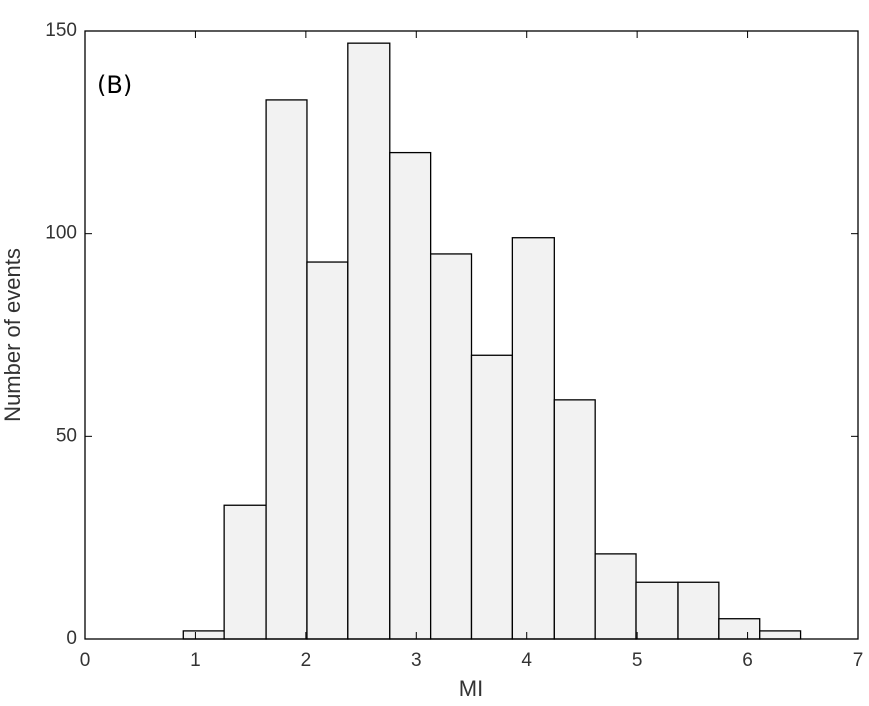 This screenshot has width=869, height=706. Describe the element at coordinates (66, 435) in the screenshot. I see `y-tick-label: 50` at that location.